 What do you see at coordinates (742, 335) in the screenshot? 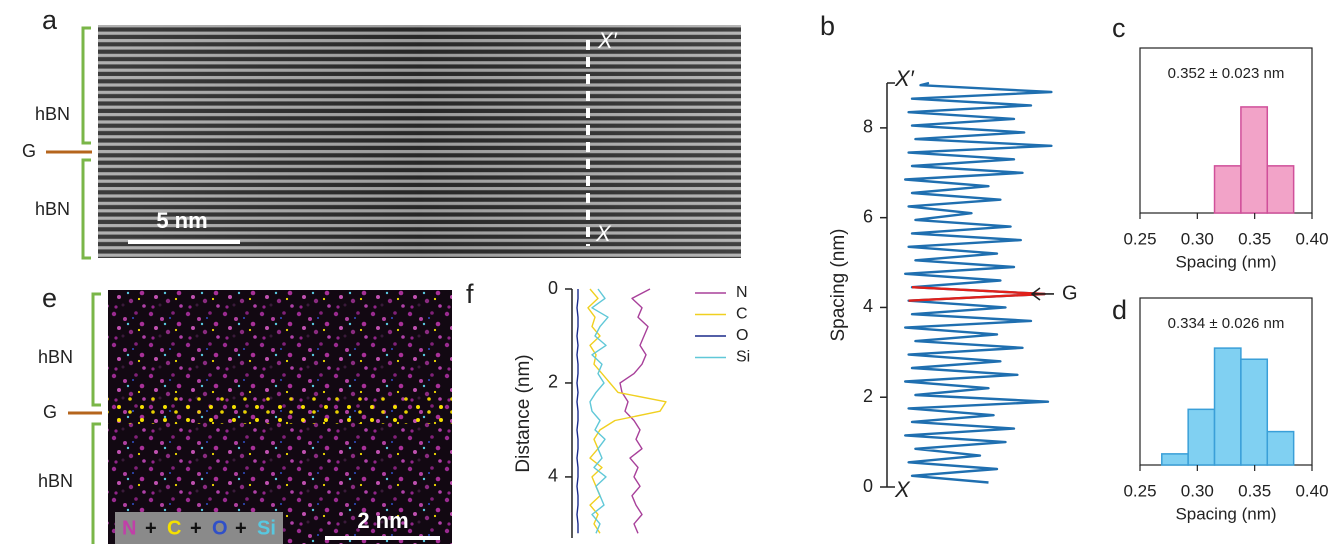
I see `legend-label: O` at bounding box center [742, 335].